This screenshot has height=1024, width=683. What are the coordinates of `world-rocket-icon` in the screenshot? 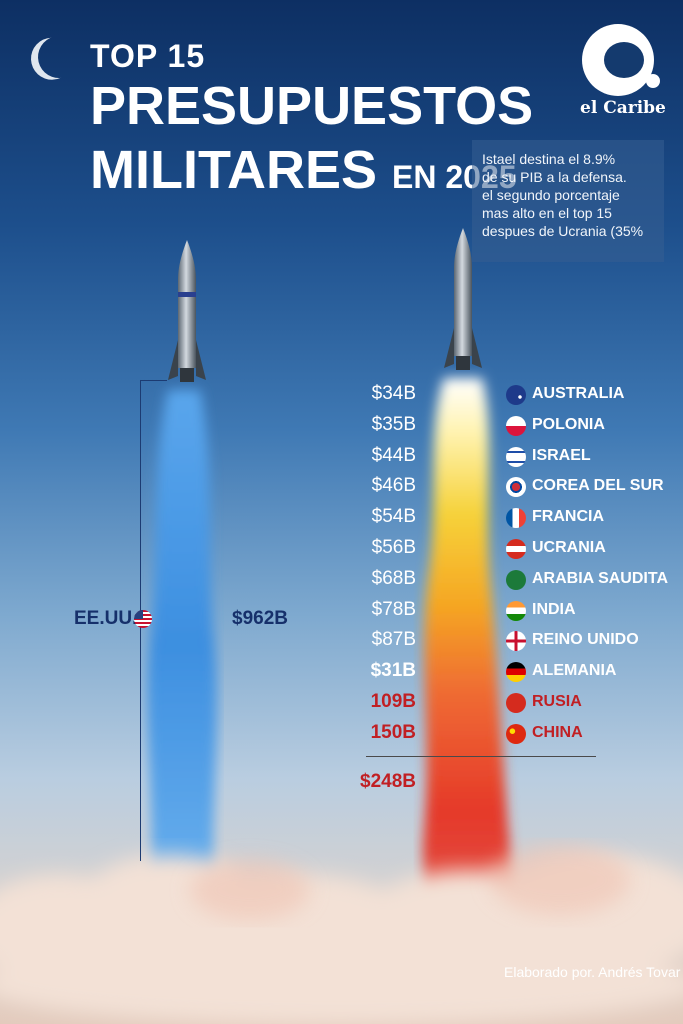 It's located at (463, 299).